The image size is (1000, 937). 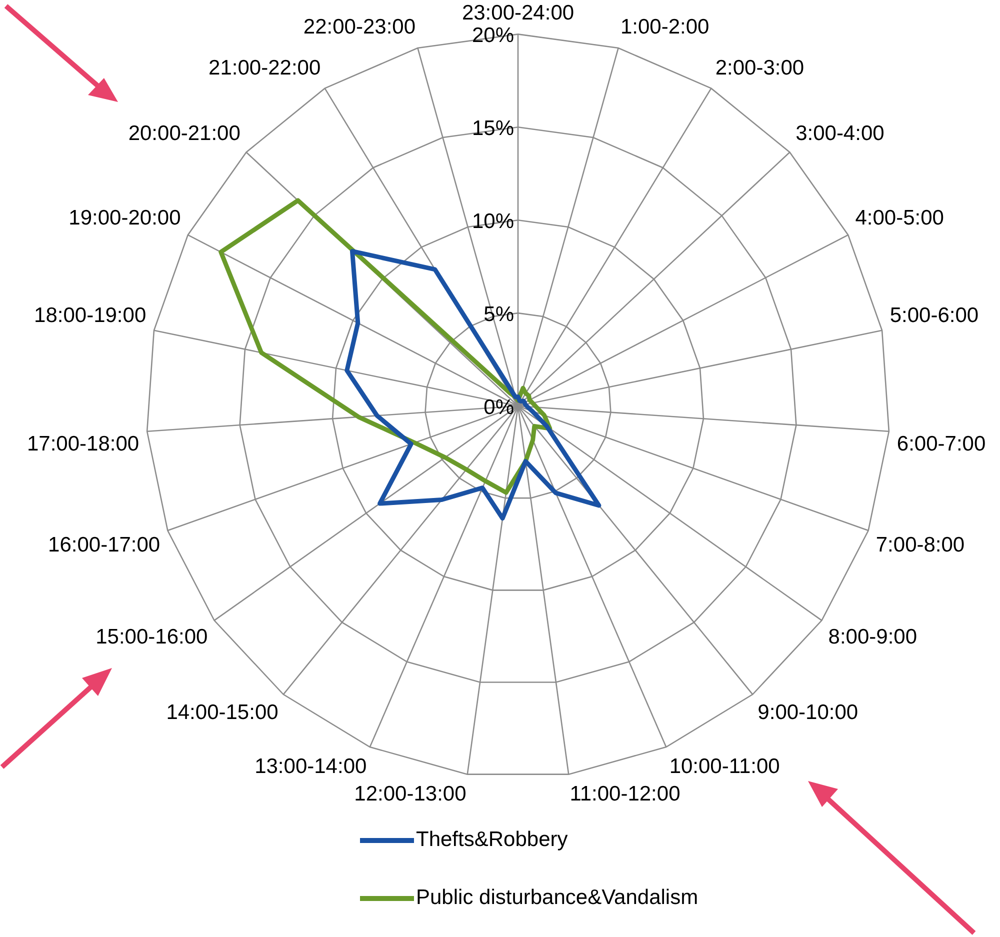 I want to click on spoke-label: 12:00-13:00, so click(x=410, y=794).